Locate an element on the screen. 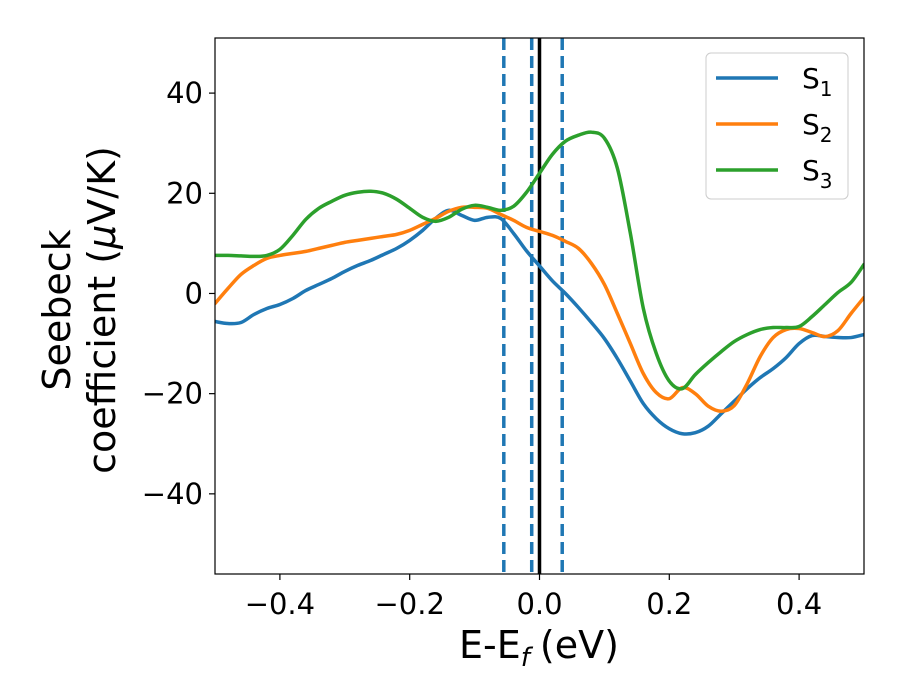  legend-entries: S1 S2 S3 is located at coordinates (774, 127).